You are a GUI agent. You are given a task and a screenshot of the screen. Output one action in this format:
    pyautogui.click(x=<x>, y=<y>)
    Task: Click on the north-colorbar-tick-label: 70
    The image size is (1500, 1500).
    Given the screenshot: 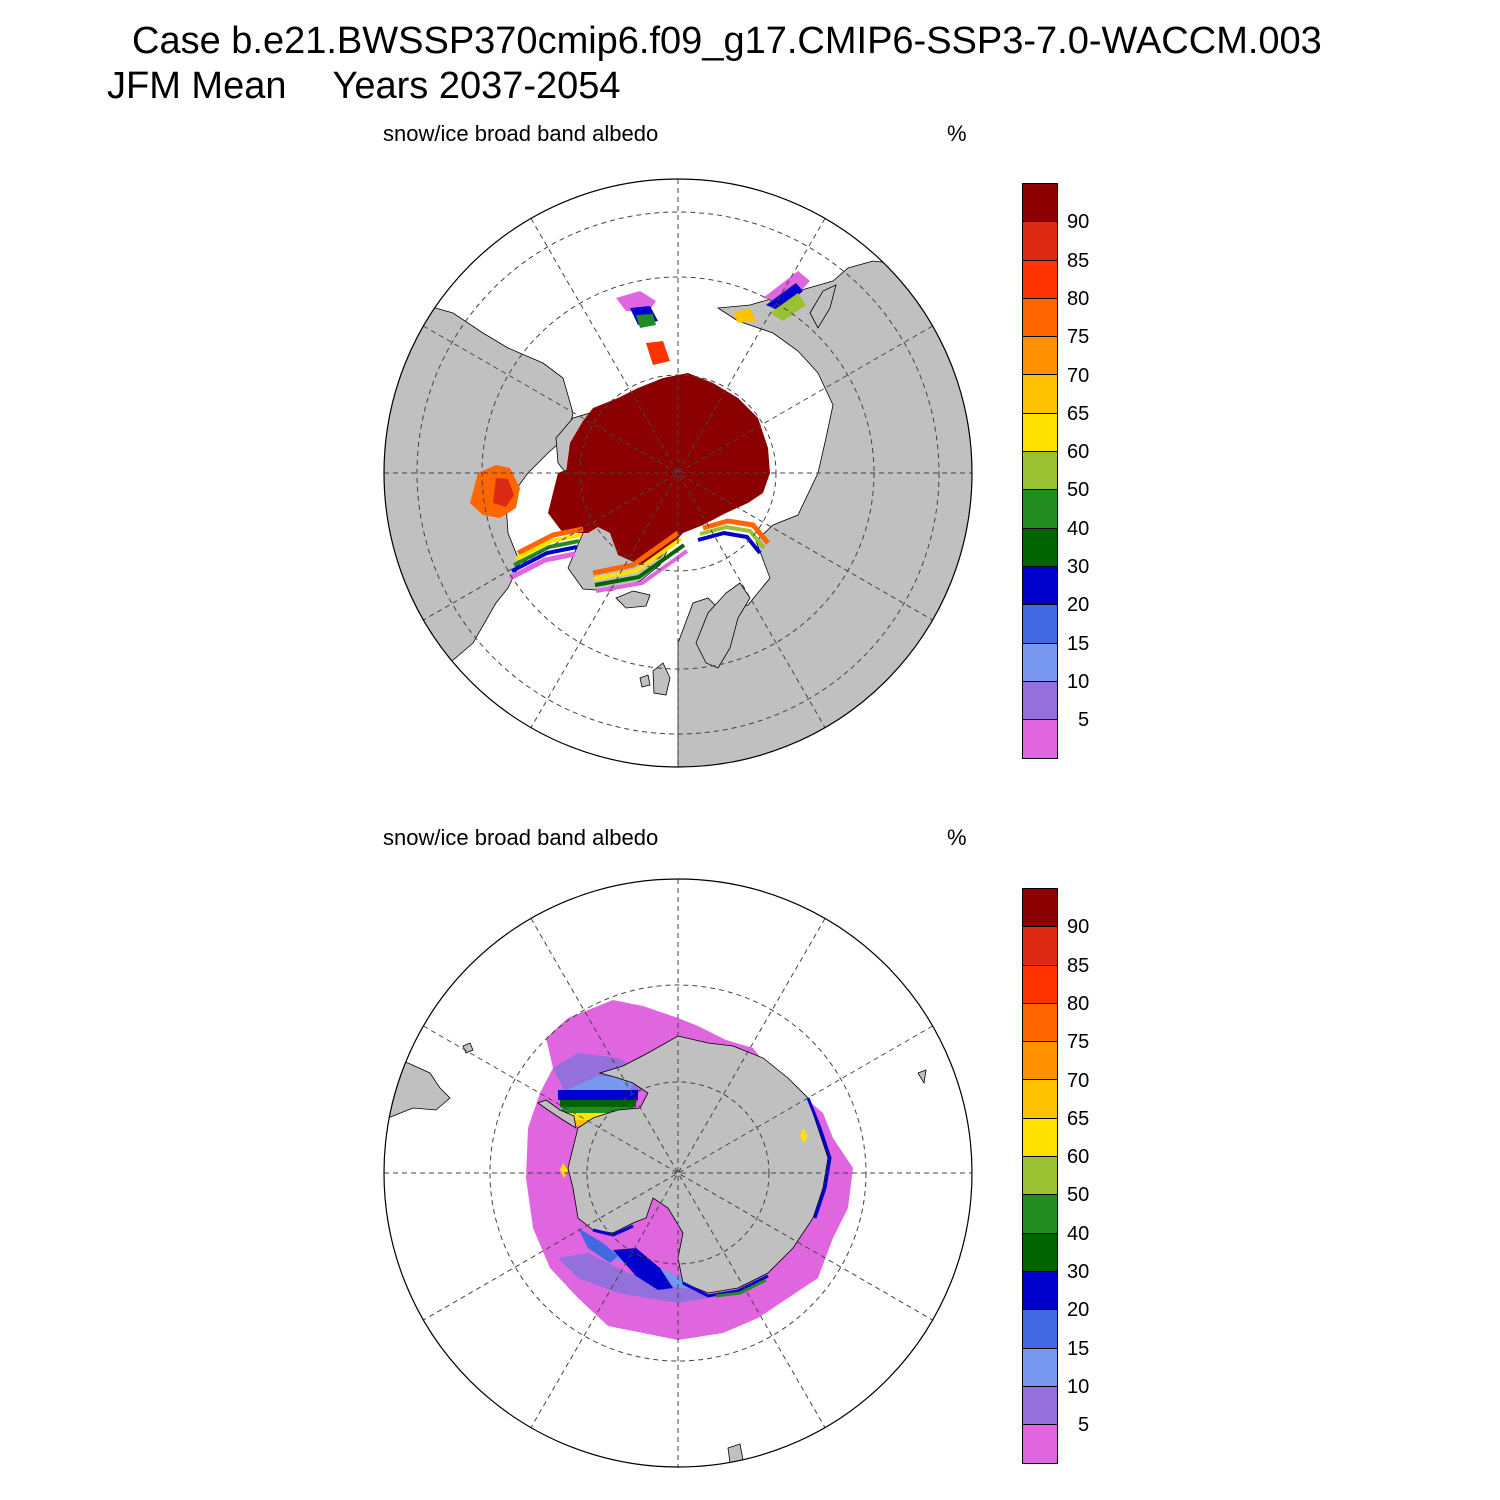 What is the action you would take?
    pyautogui.click(x=1078, y=375)
    